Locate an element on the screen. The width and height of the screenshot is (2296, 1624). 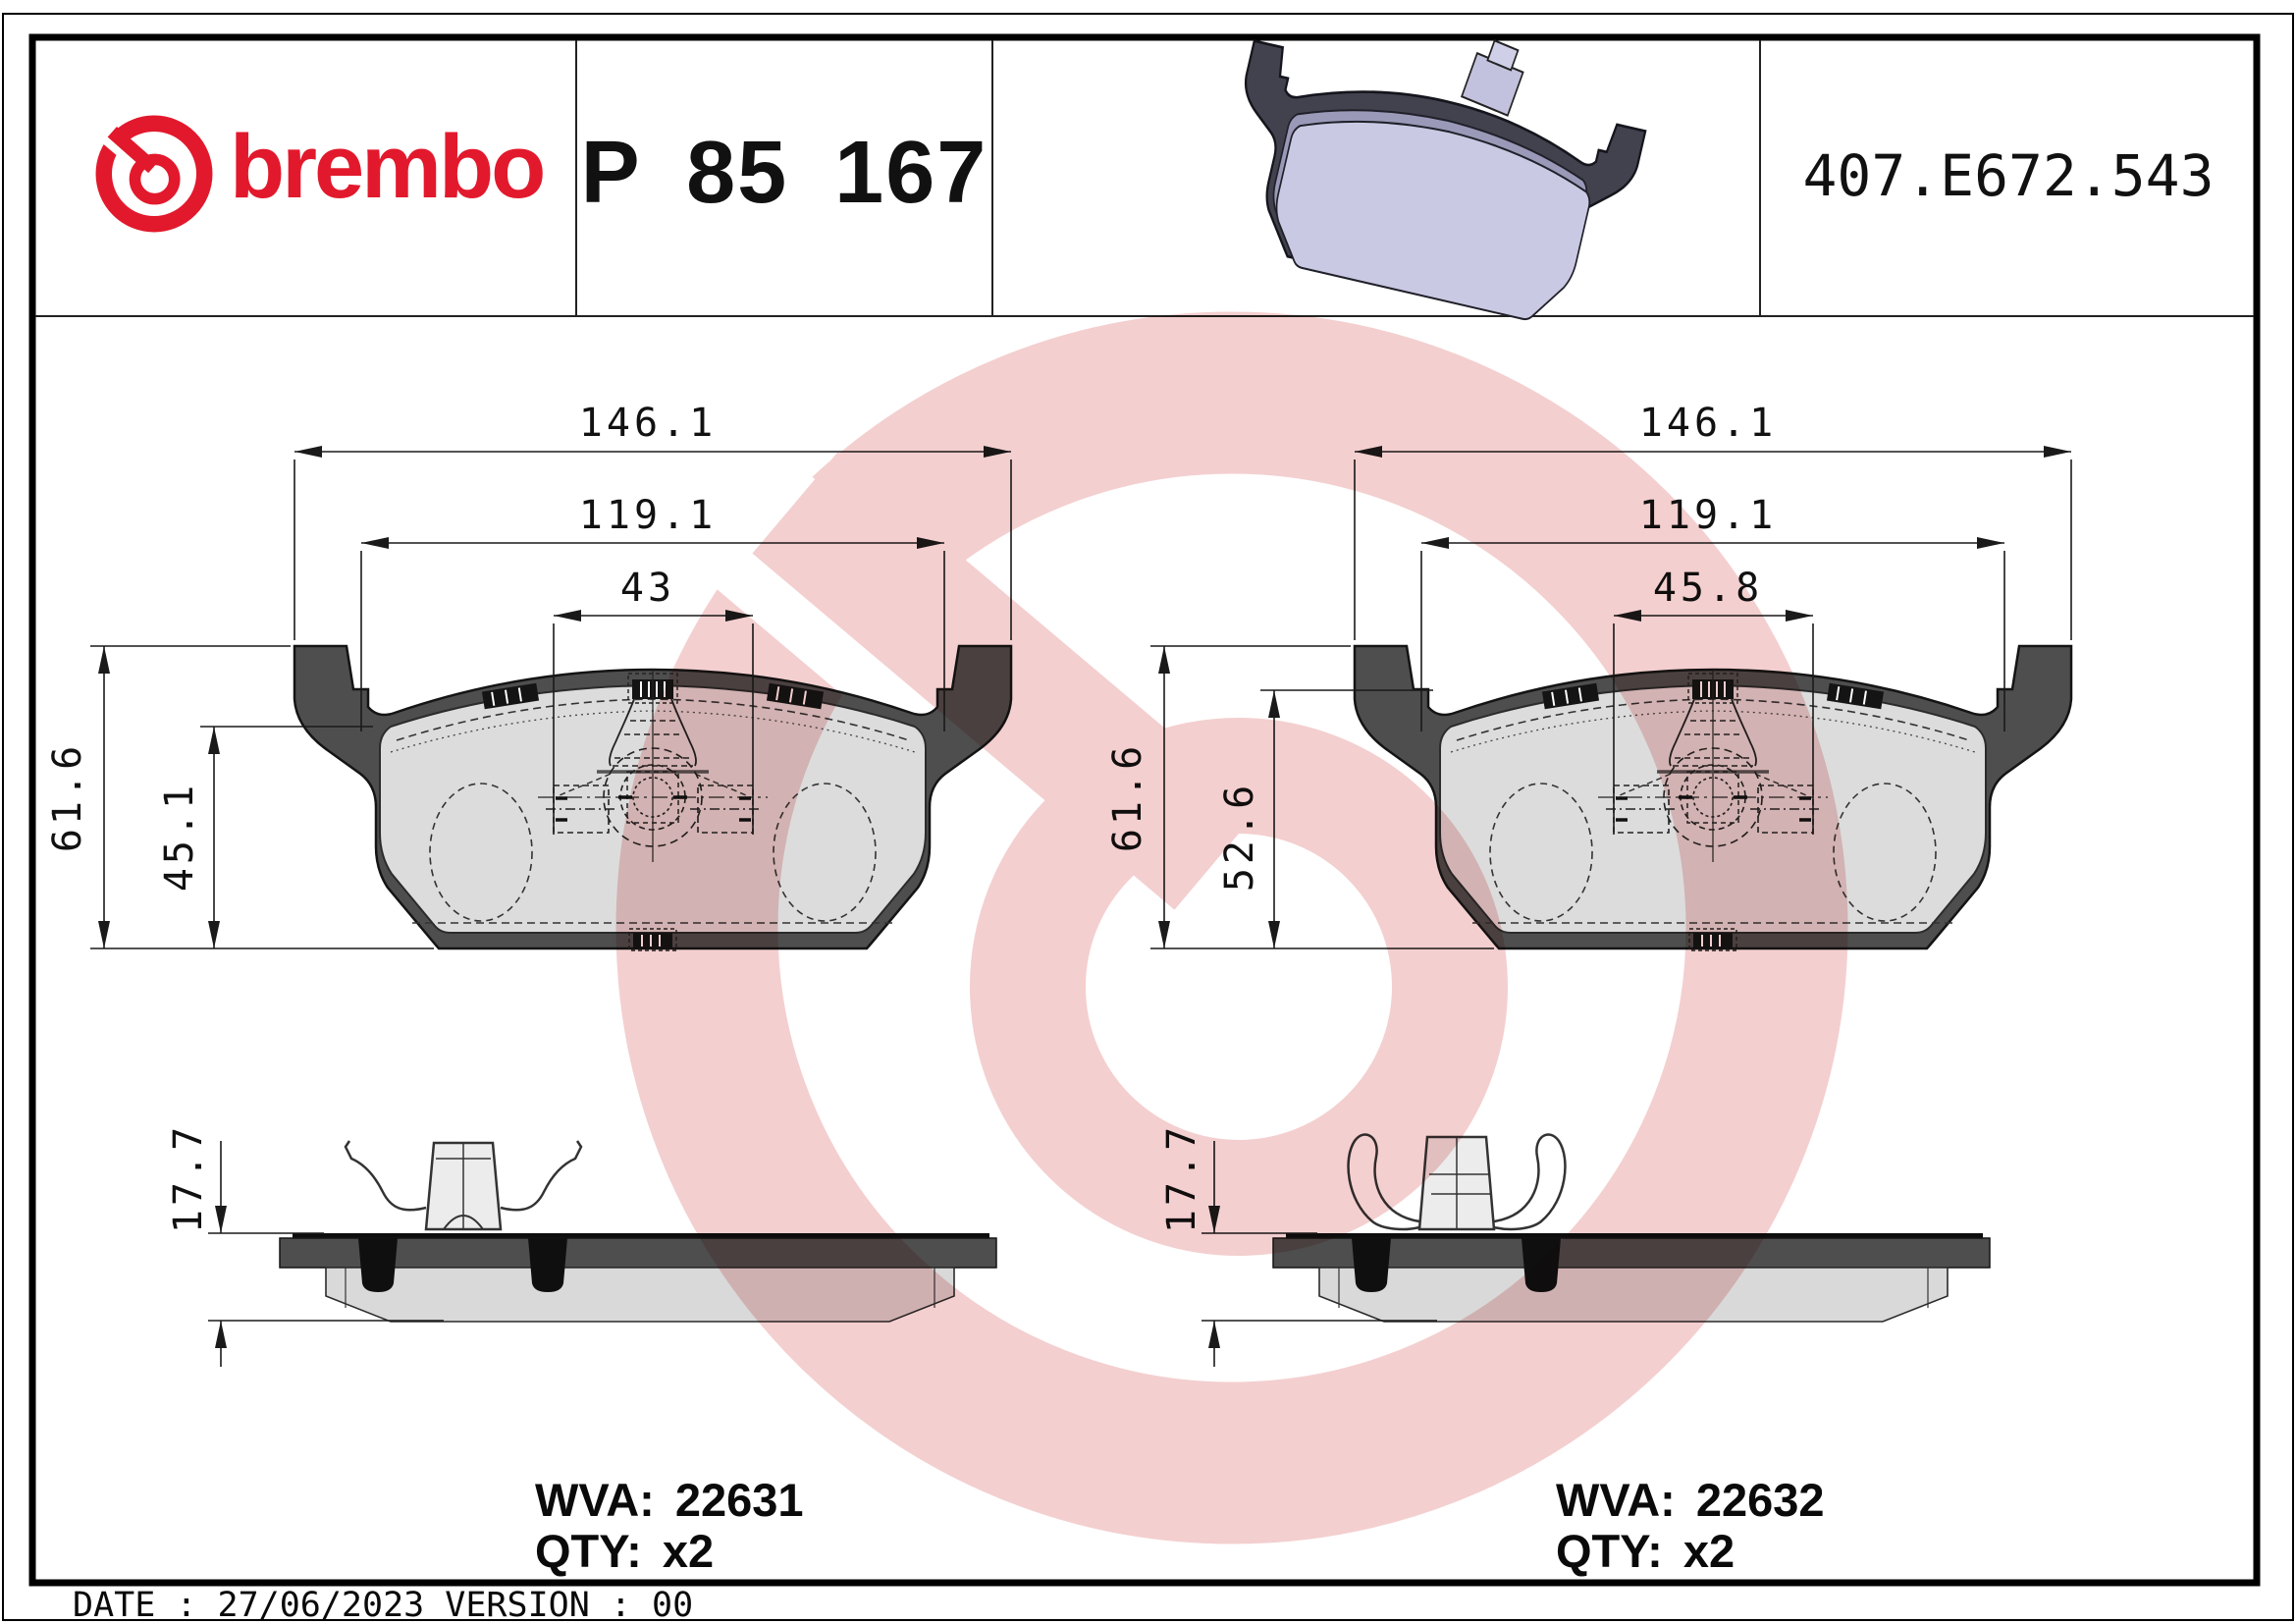
date-version-line: DATE : 27/06/2023 VERSION : 00 is located at coordinates (383, 1605).